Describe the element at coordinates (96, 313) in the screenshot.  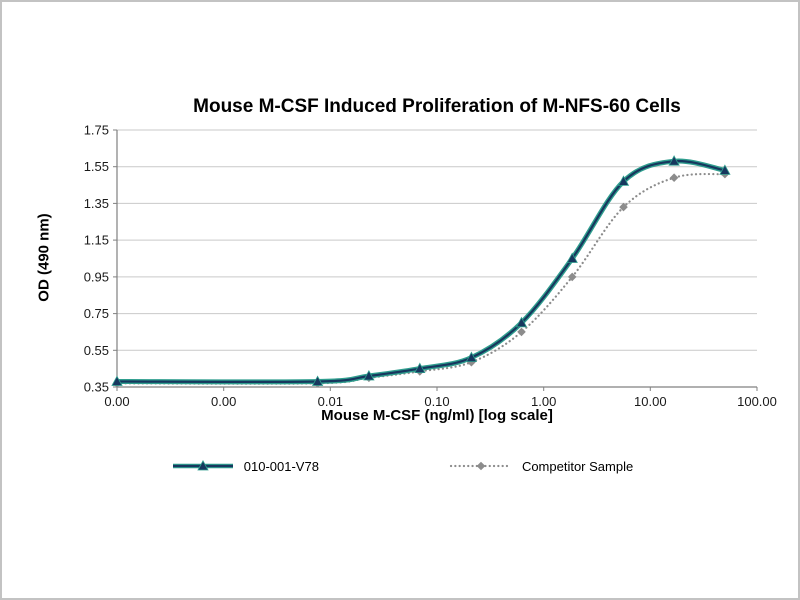
I see `svg-text: 0.75` at that location.